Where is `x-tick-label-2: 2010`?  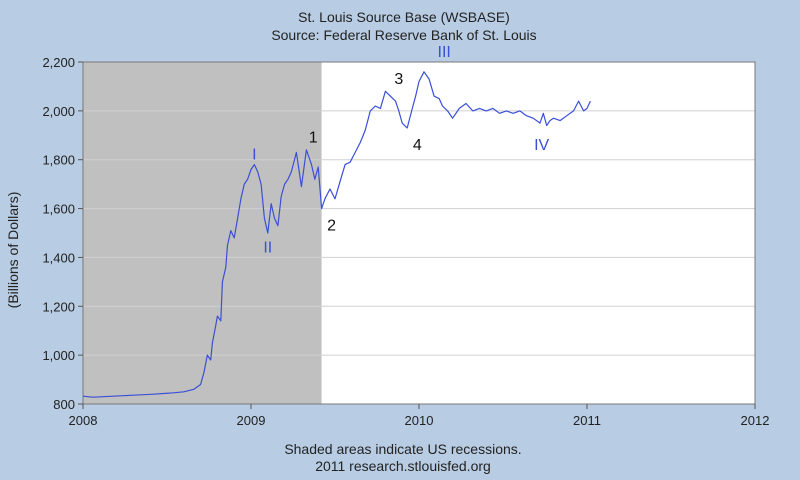
x-tick-label-2: 2010 is located at coordinates (419, 420).